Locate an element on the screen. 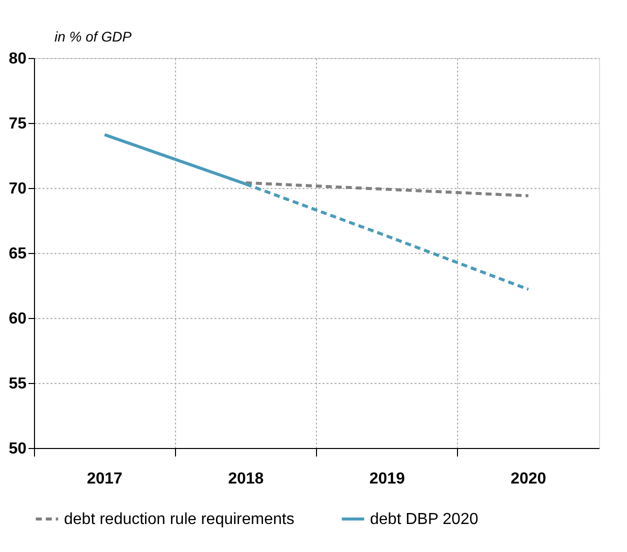 Image resolution: width=627 pixels, height=552 pixels. legend-label: debt reduction rule requirements is located at coordinates (179, 519).